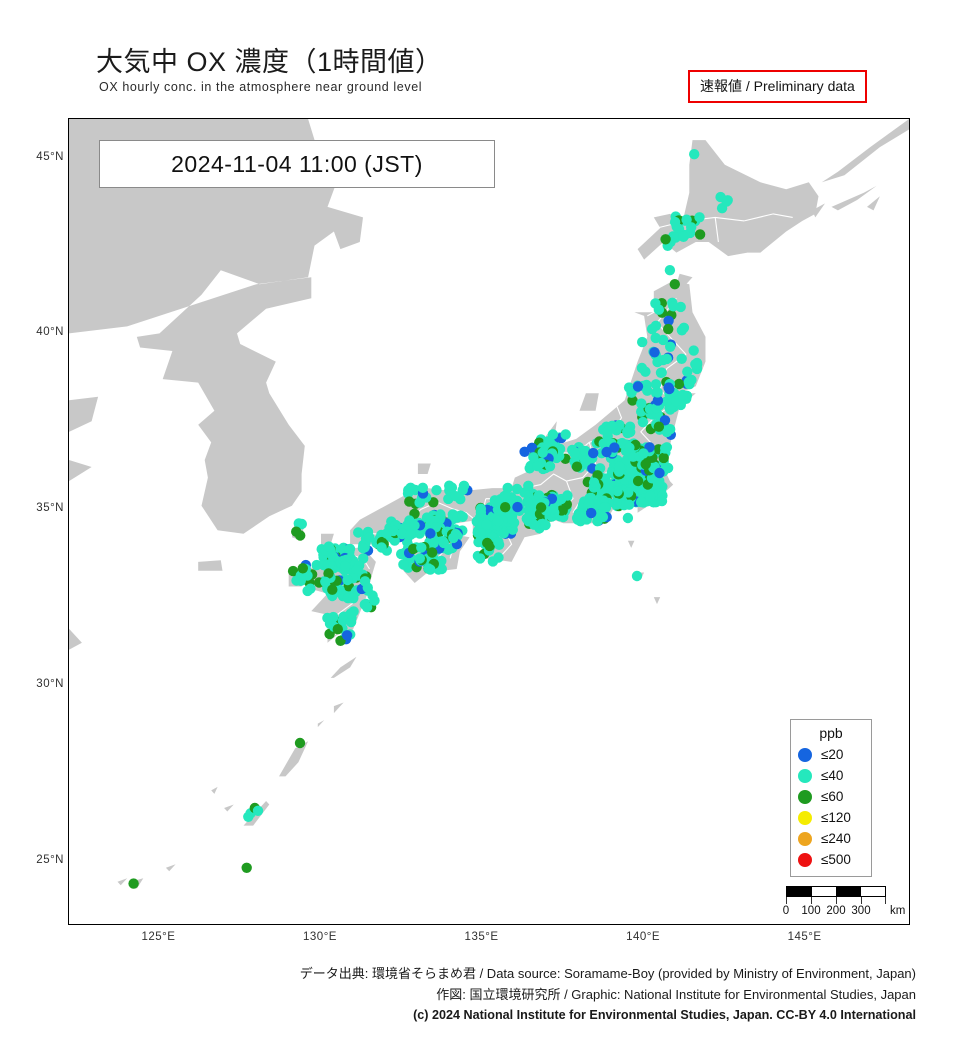  I want to click on legend-item: ≤40, so click(831, 775).